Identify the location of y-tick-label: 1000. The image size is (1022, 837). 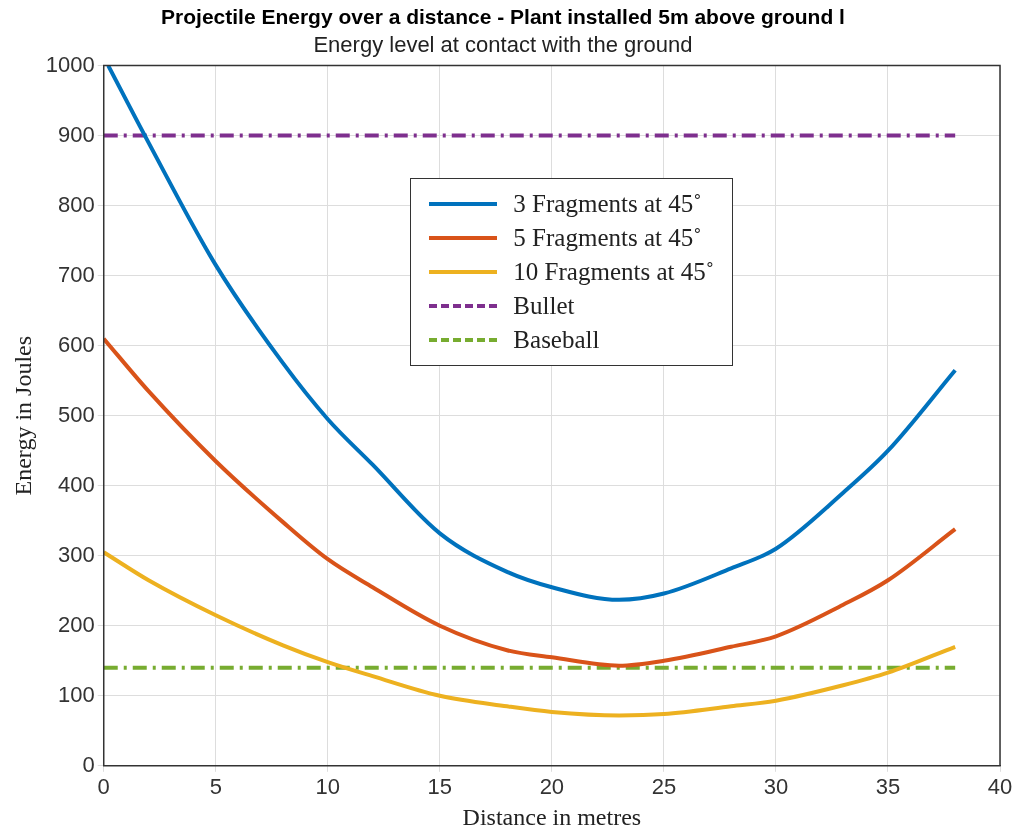
(70, 64).